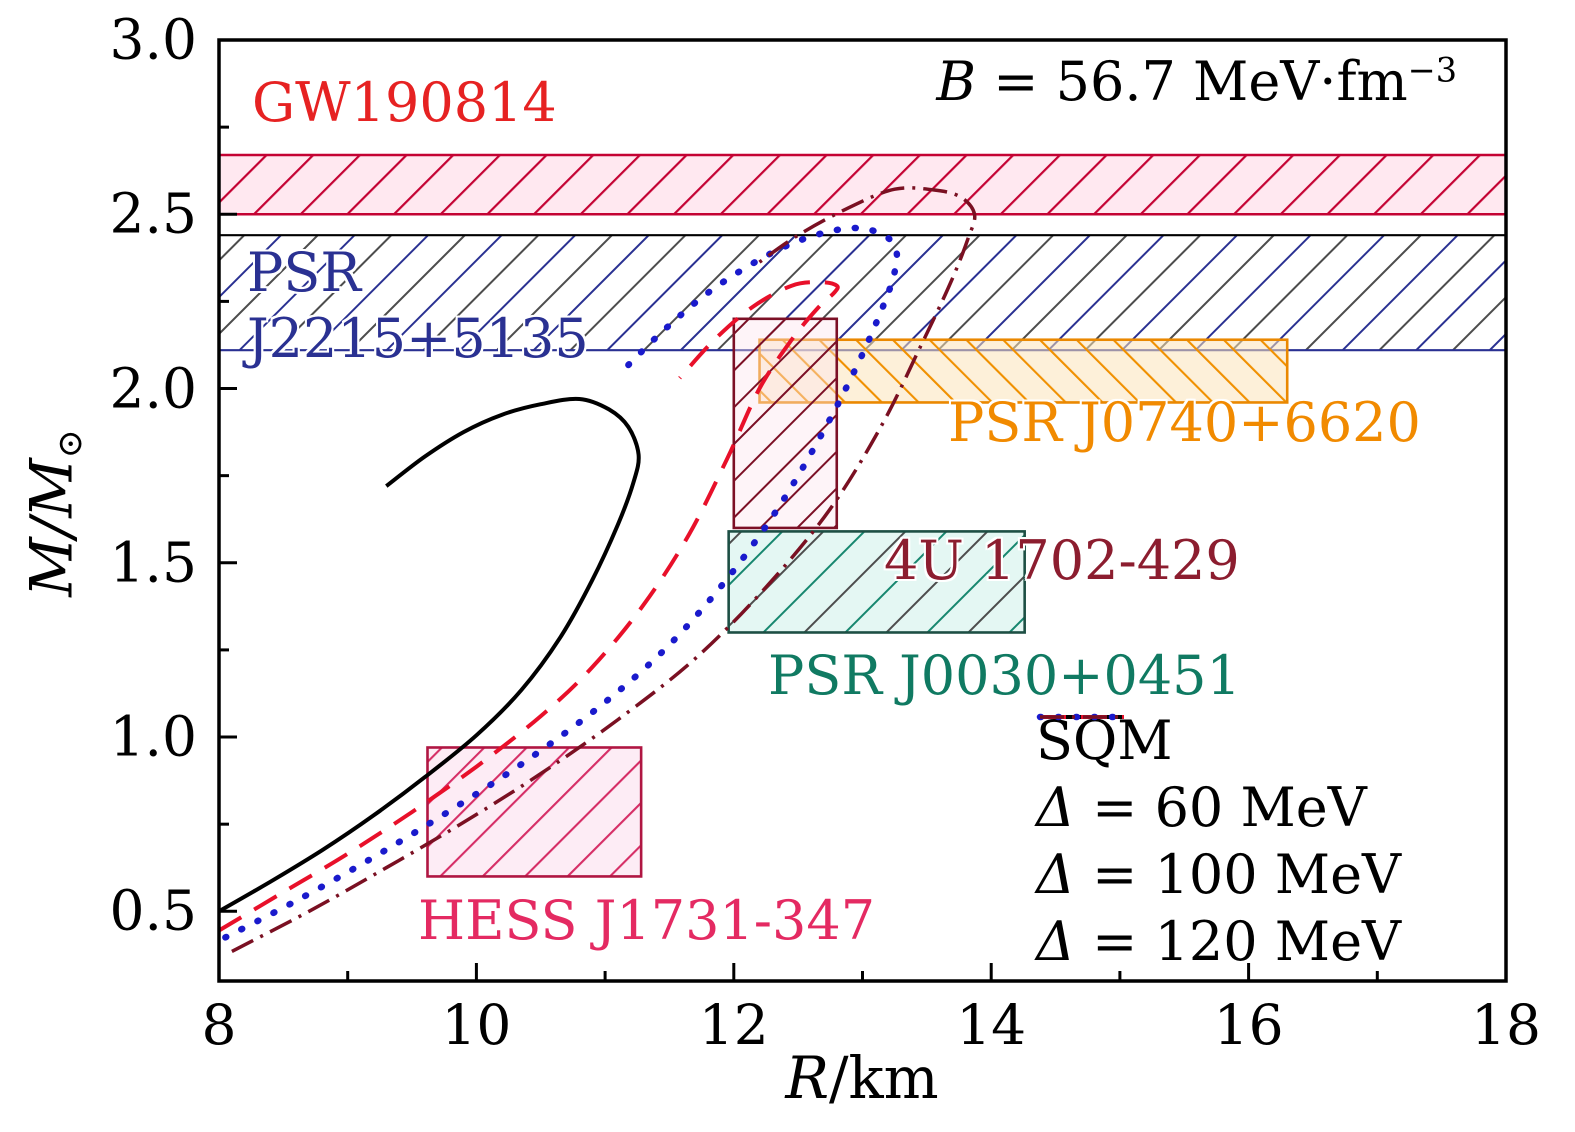 The height and width of the screenshot is (1132, 1575). Describe the element at coordinates (1432, 70) in the screenshot. I see `annotation-exponent: −3` at that location.